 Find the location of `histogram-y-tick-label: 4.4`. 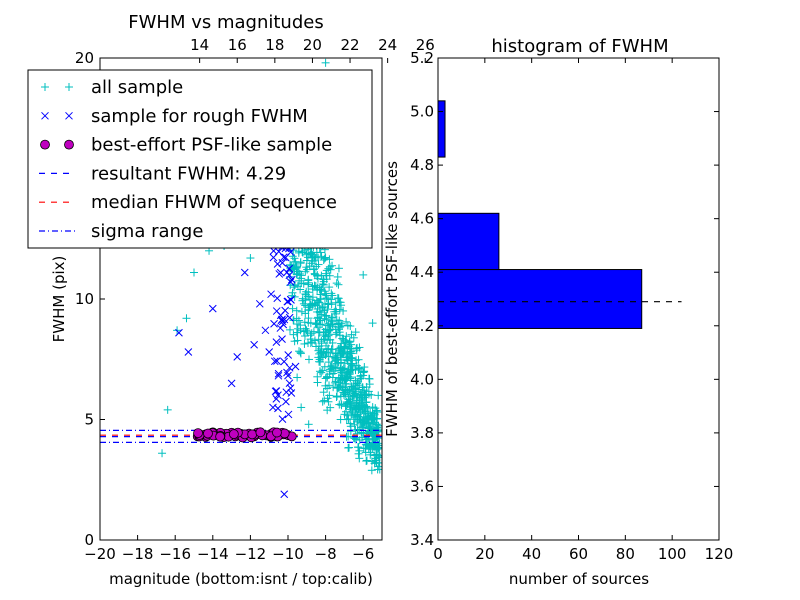

histogram-y-tick-label: 4.4 is located at coordinates (422, 272).